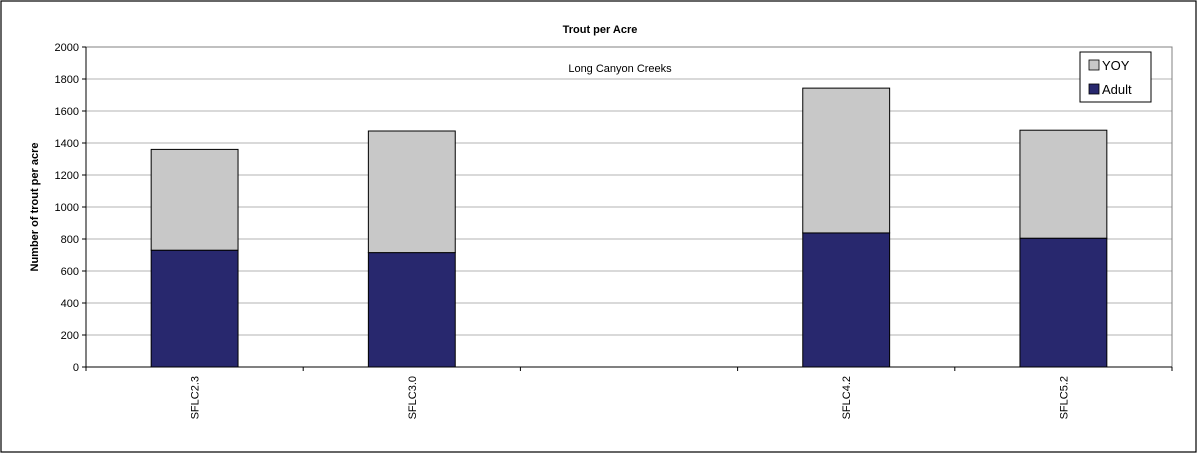  I want to click on x-tick-label: SFLC2.3, so click(196, 397).